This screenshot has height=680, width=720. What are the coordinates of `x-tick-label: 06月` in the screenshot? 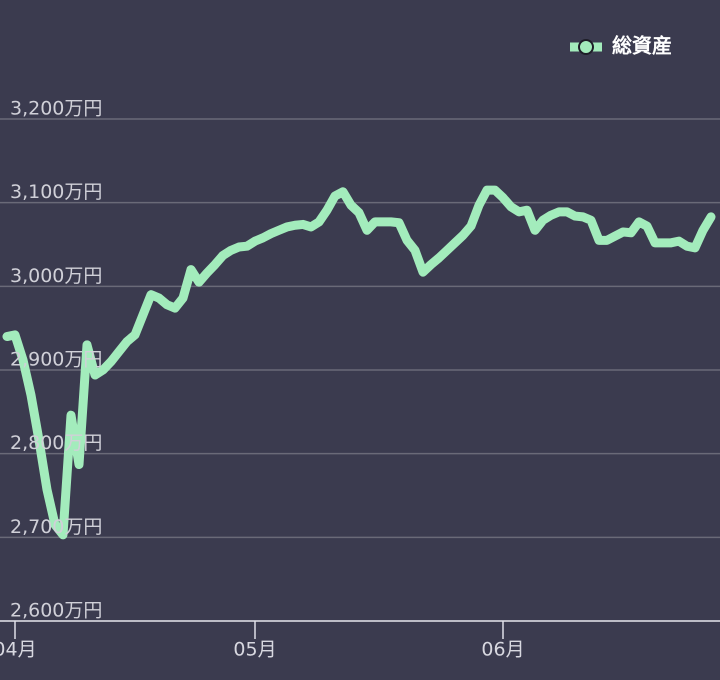 It's located at (502, 650).